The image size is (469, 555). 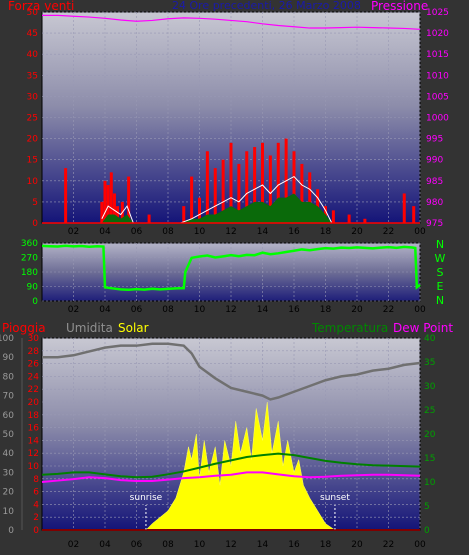 I want to click on panel3-rain-tick: 22, so click(x=33, y=390).